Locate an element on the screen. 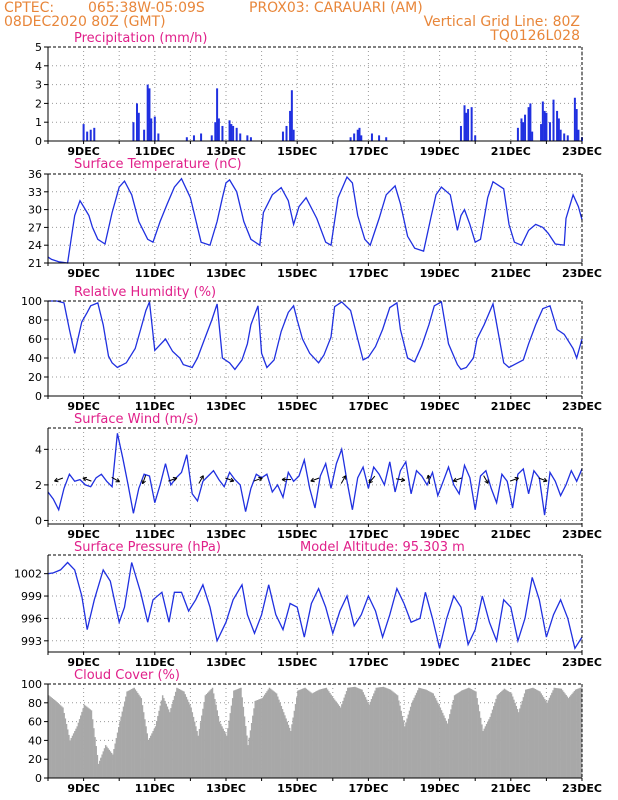 The image size is (618, 800). panel-title: Surface Wind (m/s) is located at coordinates (136, 419).